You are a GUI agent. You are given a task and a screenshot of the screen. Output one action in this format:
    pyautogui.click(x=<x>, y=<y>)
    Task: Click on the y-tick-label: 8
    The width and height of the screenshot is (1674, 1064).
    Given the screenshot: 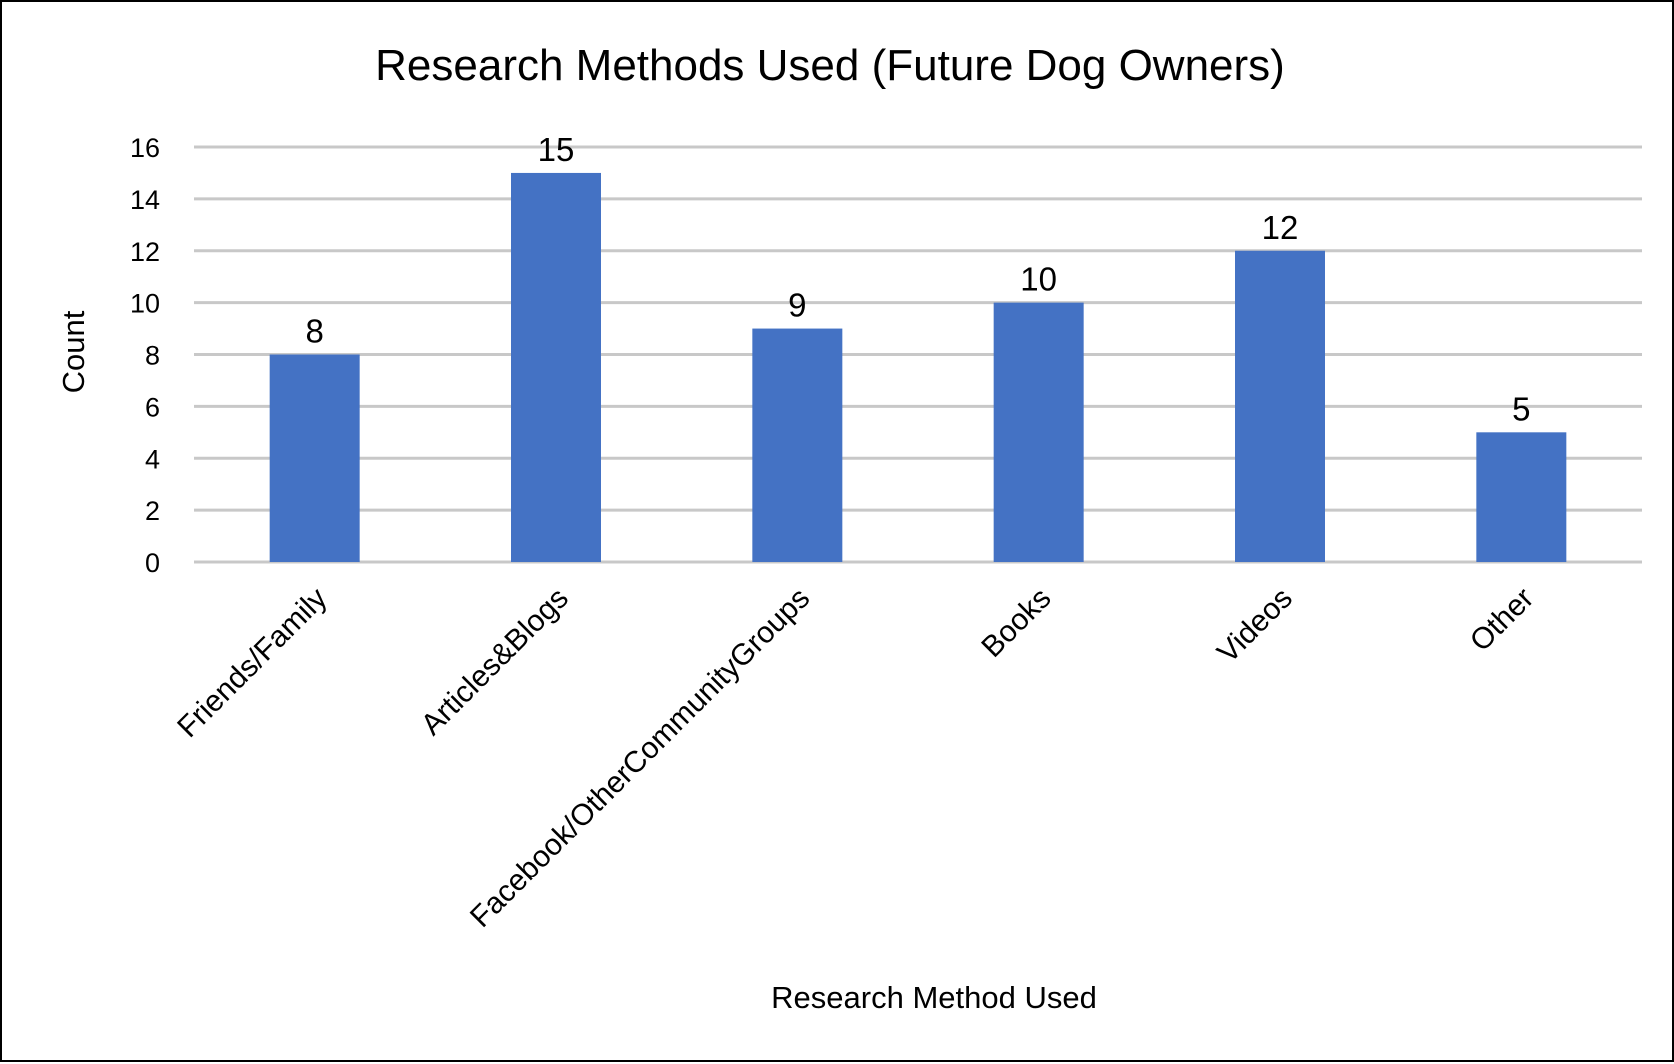 What is the action you would take?
    pyautogui.click(x=152, y=356)
    